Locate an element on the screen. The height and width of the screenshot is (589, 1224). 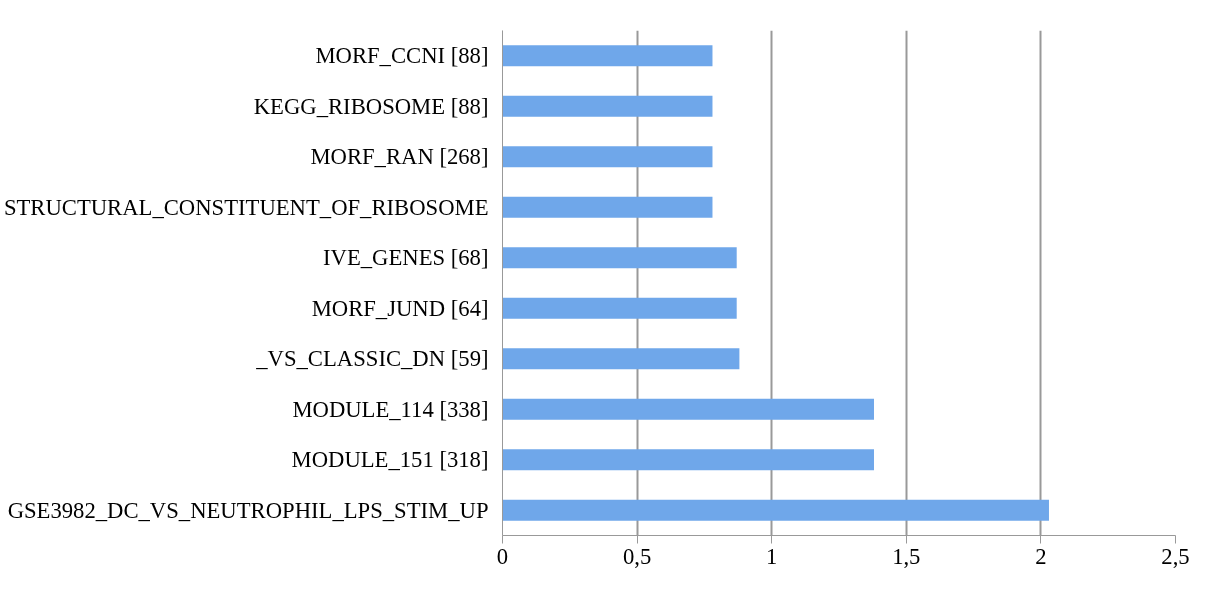
y-tick-label: GSE3982_DC_VS_NEUTROPHIL_LPS_STIM_UP is located at coordinates (248, 510).